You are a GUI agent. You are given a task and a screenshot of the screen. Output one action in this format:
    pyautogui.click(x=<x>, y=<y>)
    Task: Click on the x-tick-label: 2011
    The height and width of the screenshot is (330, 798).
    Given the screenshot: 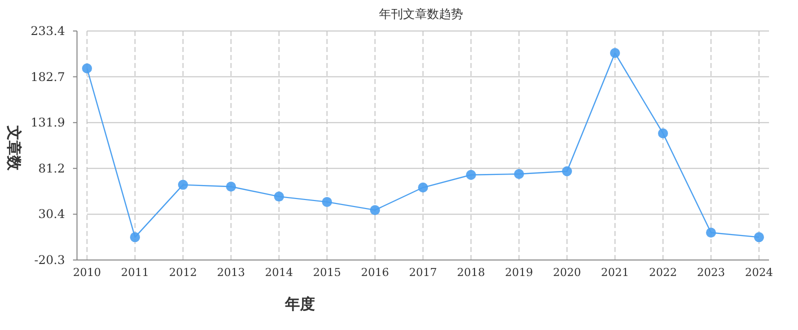 What is the action you would take?
    pyautogui.click(x=135, y=272)
    